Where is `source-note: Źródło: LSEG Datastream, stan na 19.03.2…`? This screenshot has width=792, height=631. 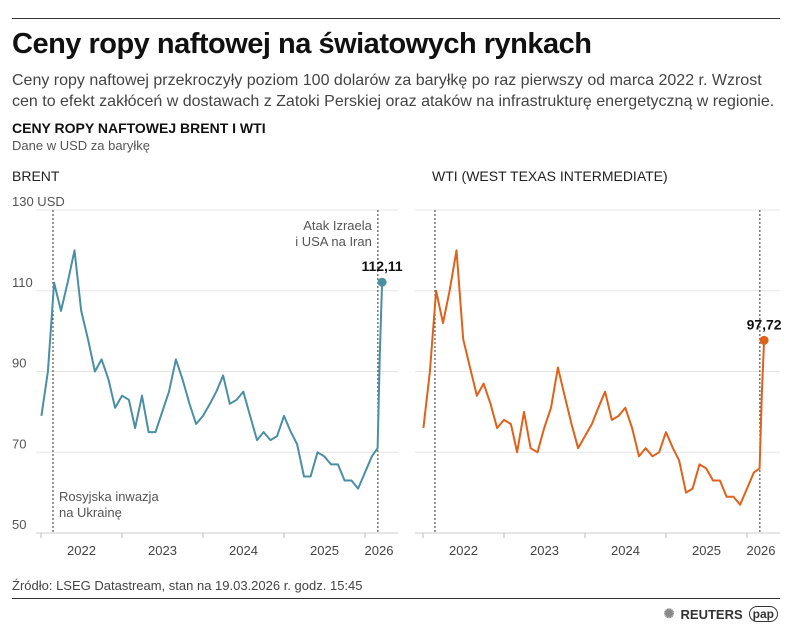
source-note: Źródło: LSEG Datastream, stan na 19.03.2… is located at coordinates (187, 585).